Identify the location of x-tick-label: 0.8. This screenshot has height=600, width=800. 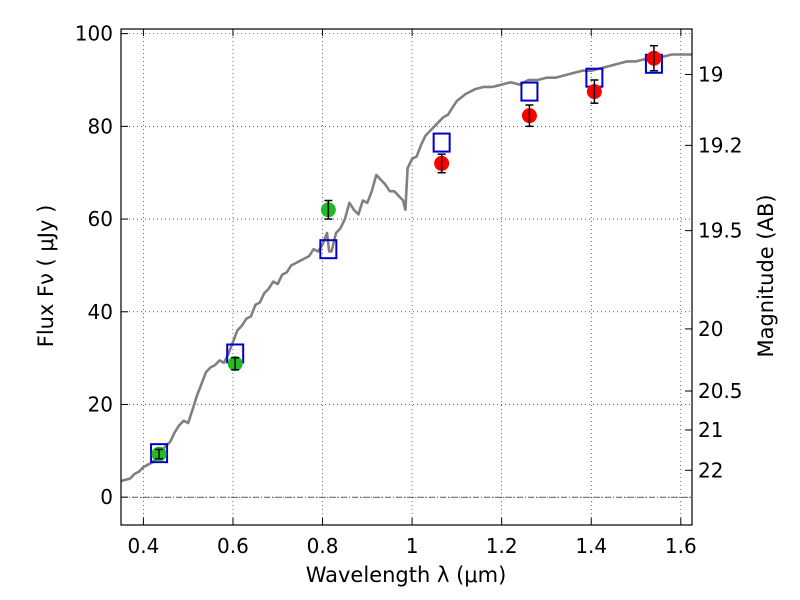
(323, 546).